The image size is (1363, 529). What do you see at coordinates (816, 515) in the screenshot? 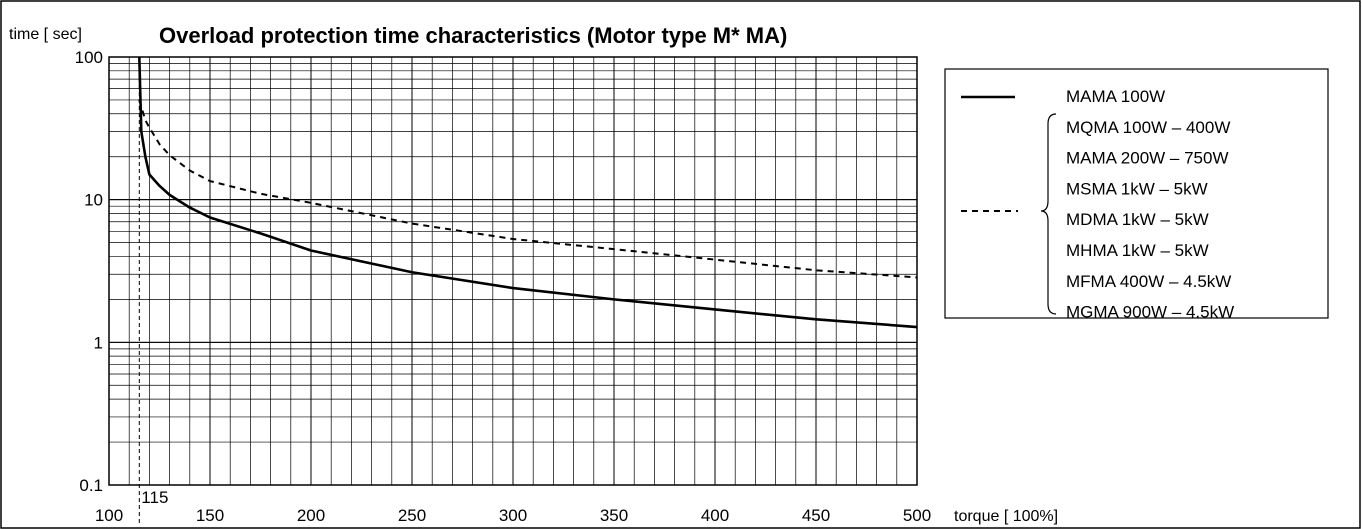
I see `x-tick-label: 450` at bounding box center [816, 515].